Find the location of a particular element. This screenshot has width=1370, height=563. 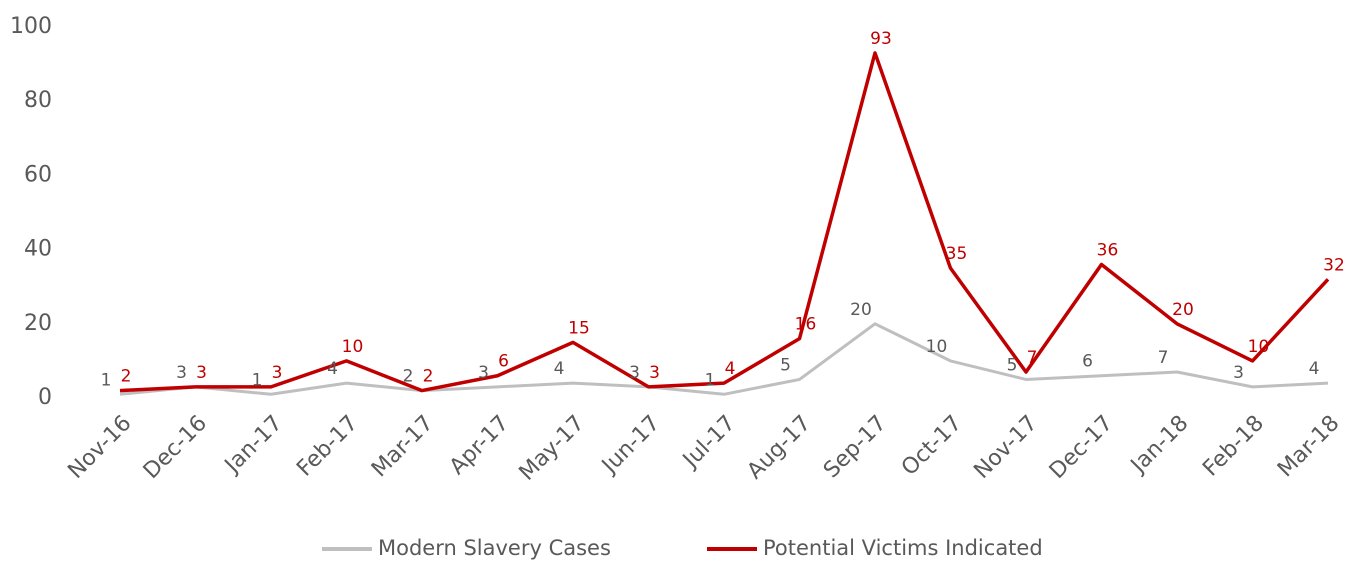

legend-label: Potential Victims Indicated is located at coordinates (903, 548).